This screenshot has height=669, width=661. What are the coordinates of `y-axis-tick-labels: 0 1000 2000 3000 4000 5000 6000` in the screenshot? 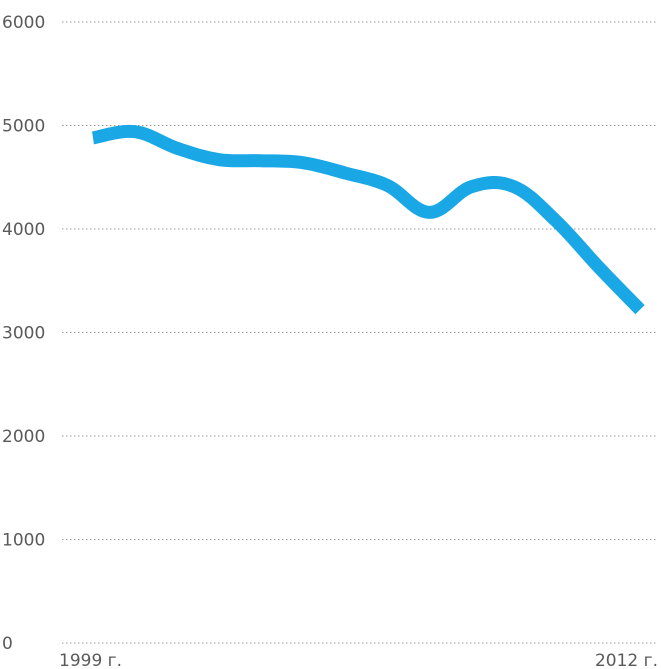 It's located at (23, 333).